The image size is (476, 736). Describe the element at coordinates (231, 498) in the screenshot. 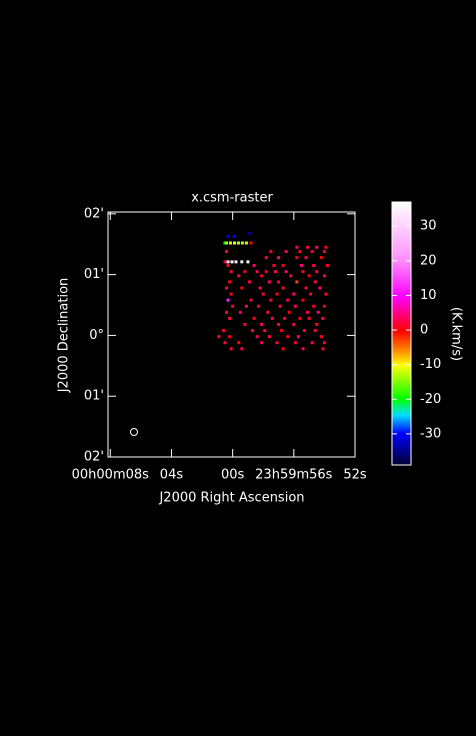

I see `x-axis-label: J2000 Right Ascension` at that location.